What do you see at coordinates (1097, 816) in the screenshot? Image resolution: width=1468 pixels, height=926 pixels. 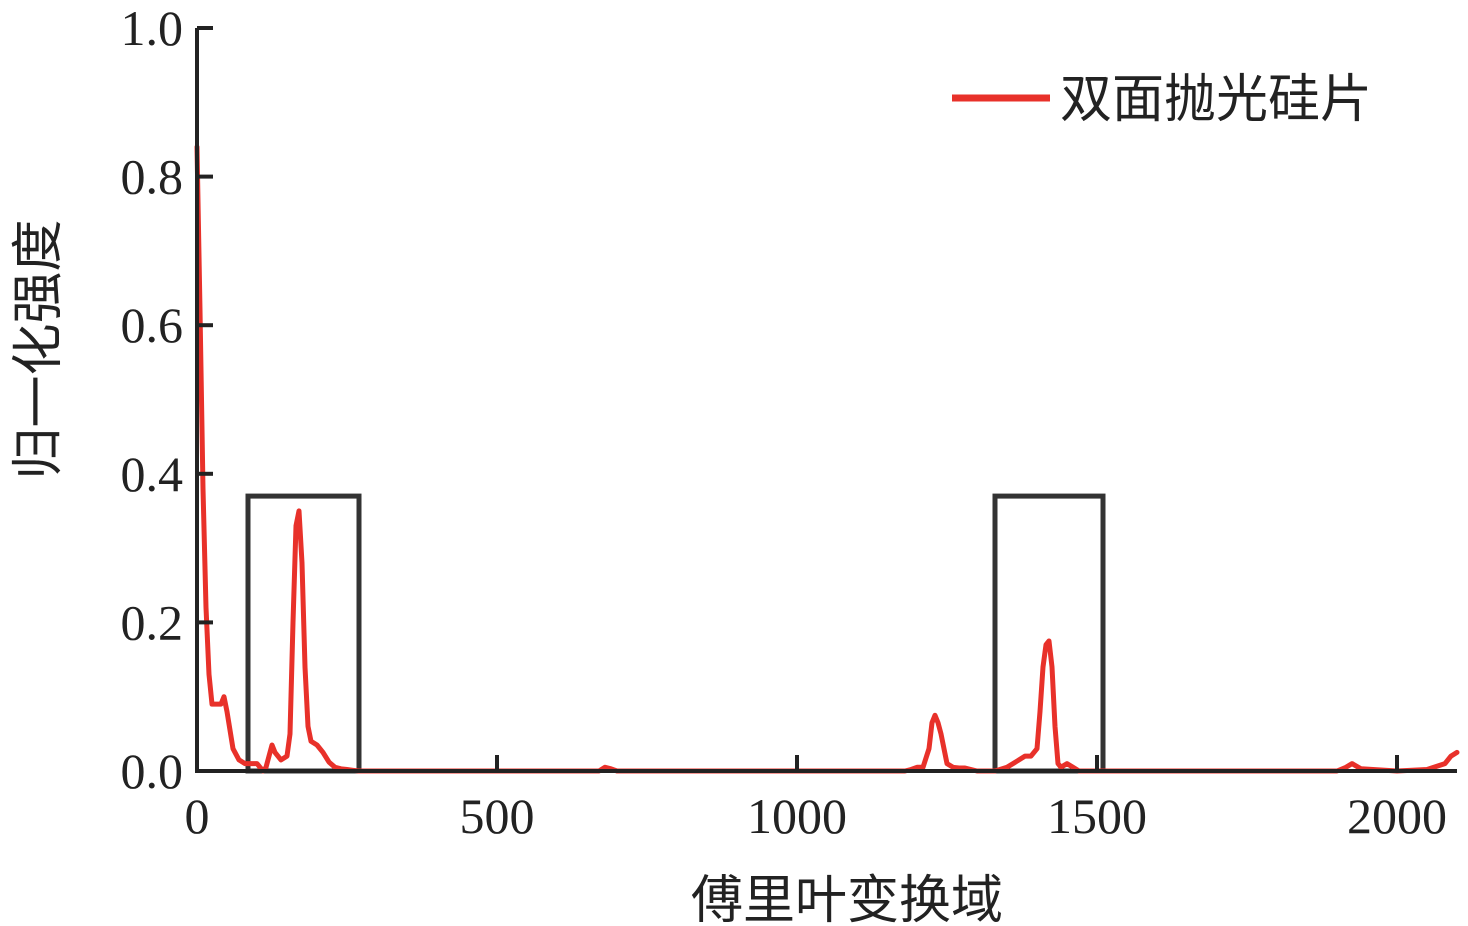 I see `x-tick-label: 1500` at bounding box center [1097, 816].